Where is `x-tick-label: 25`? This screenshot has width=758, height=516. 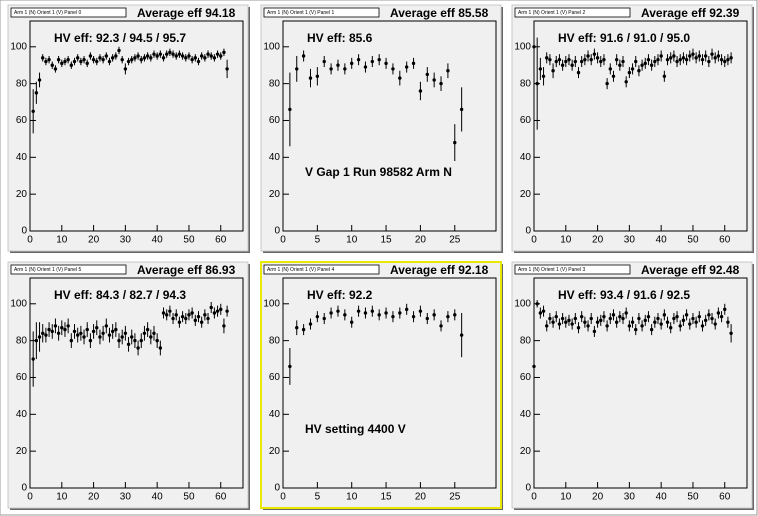
x-tick-label: 25 is located at coordinates (455, 497).